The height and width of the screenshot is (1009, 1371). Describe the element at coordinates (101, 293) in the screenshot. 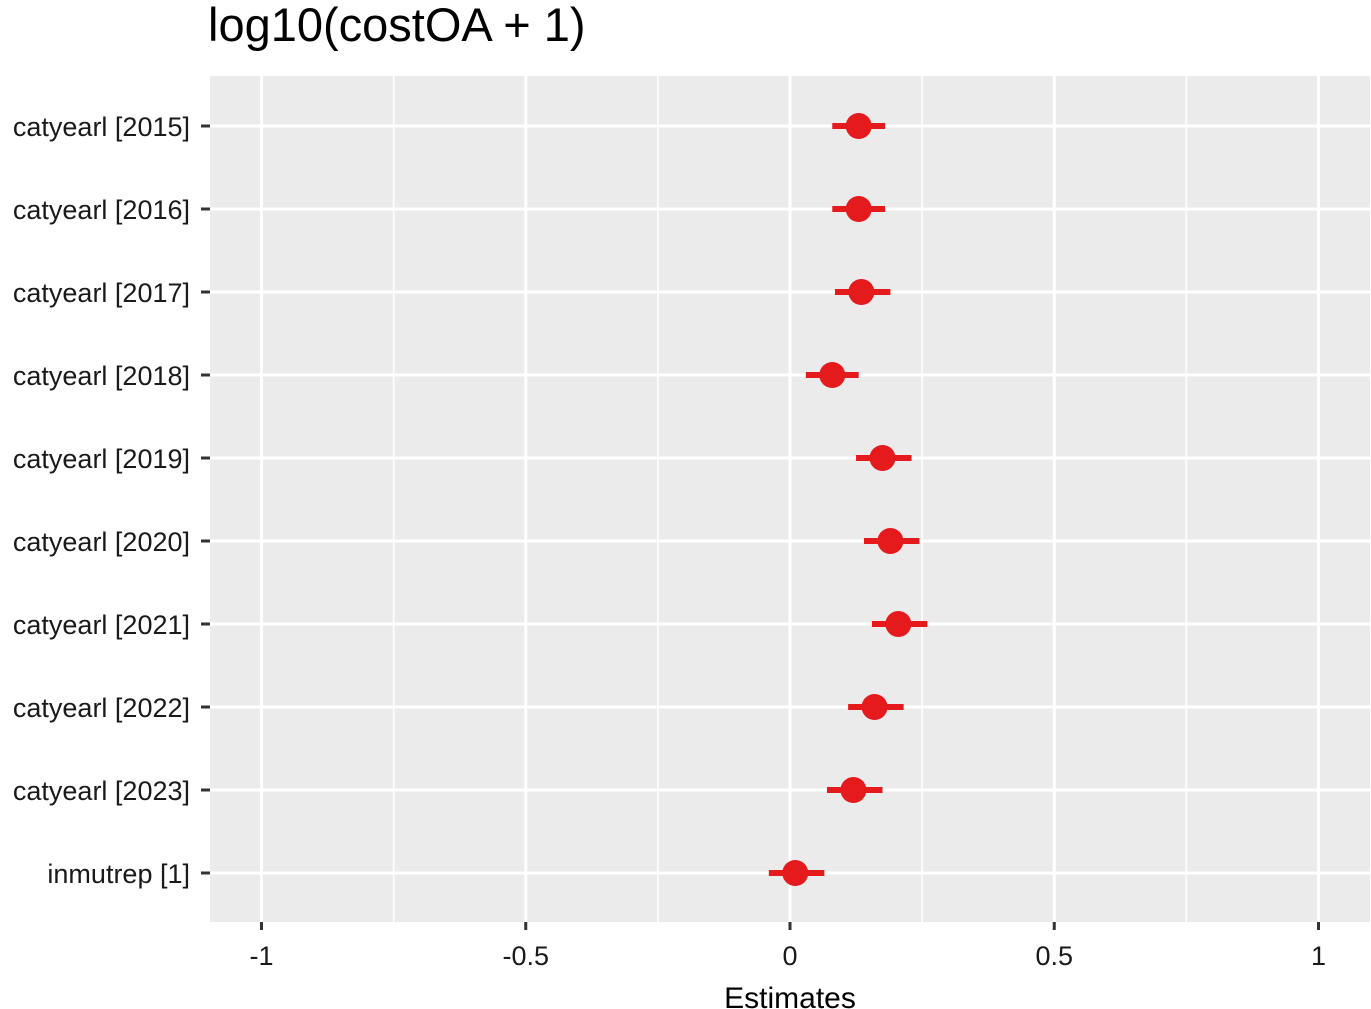

I see `y-tick-label: catyearl [2017]` at that location.